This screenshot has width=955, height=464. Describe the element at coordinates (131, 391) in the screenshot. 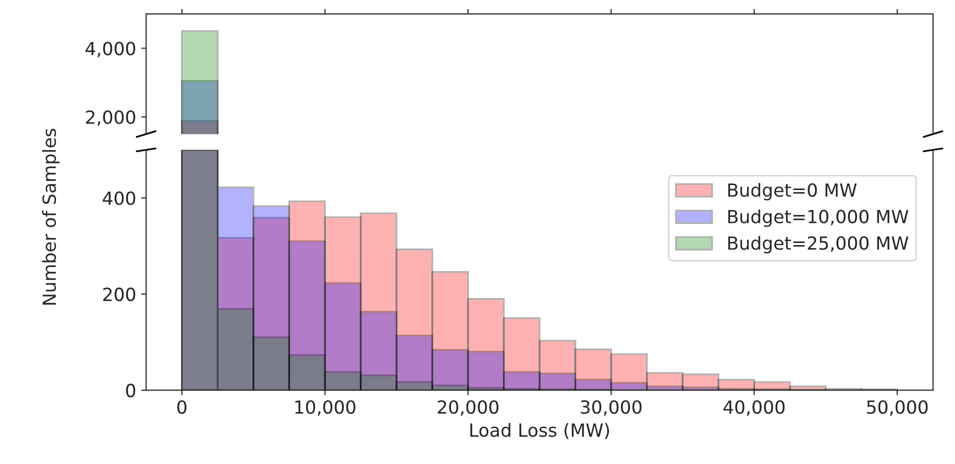

I see `y-tick-label: 0` at that location.